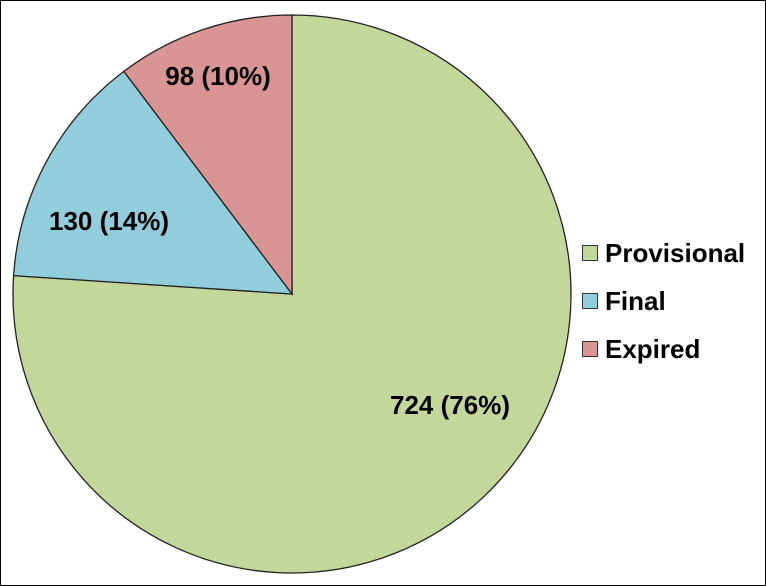 This screenshot has height=586, width=766. I want to click on legend-item-expired: Expired, so click(663, 349).